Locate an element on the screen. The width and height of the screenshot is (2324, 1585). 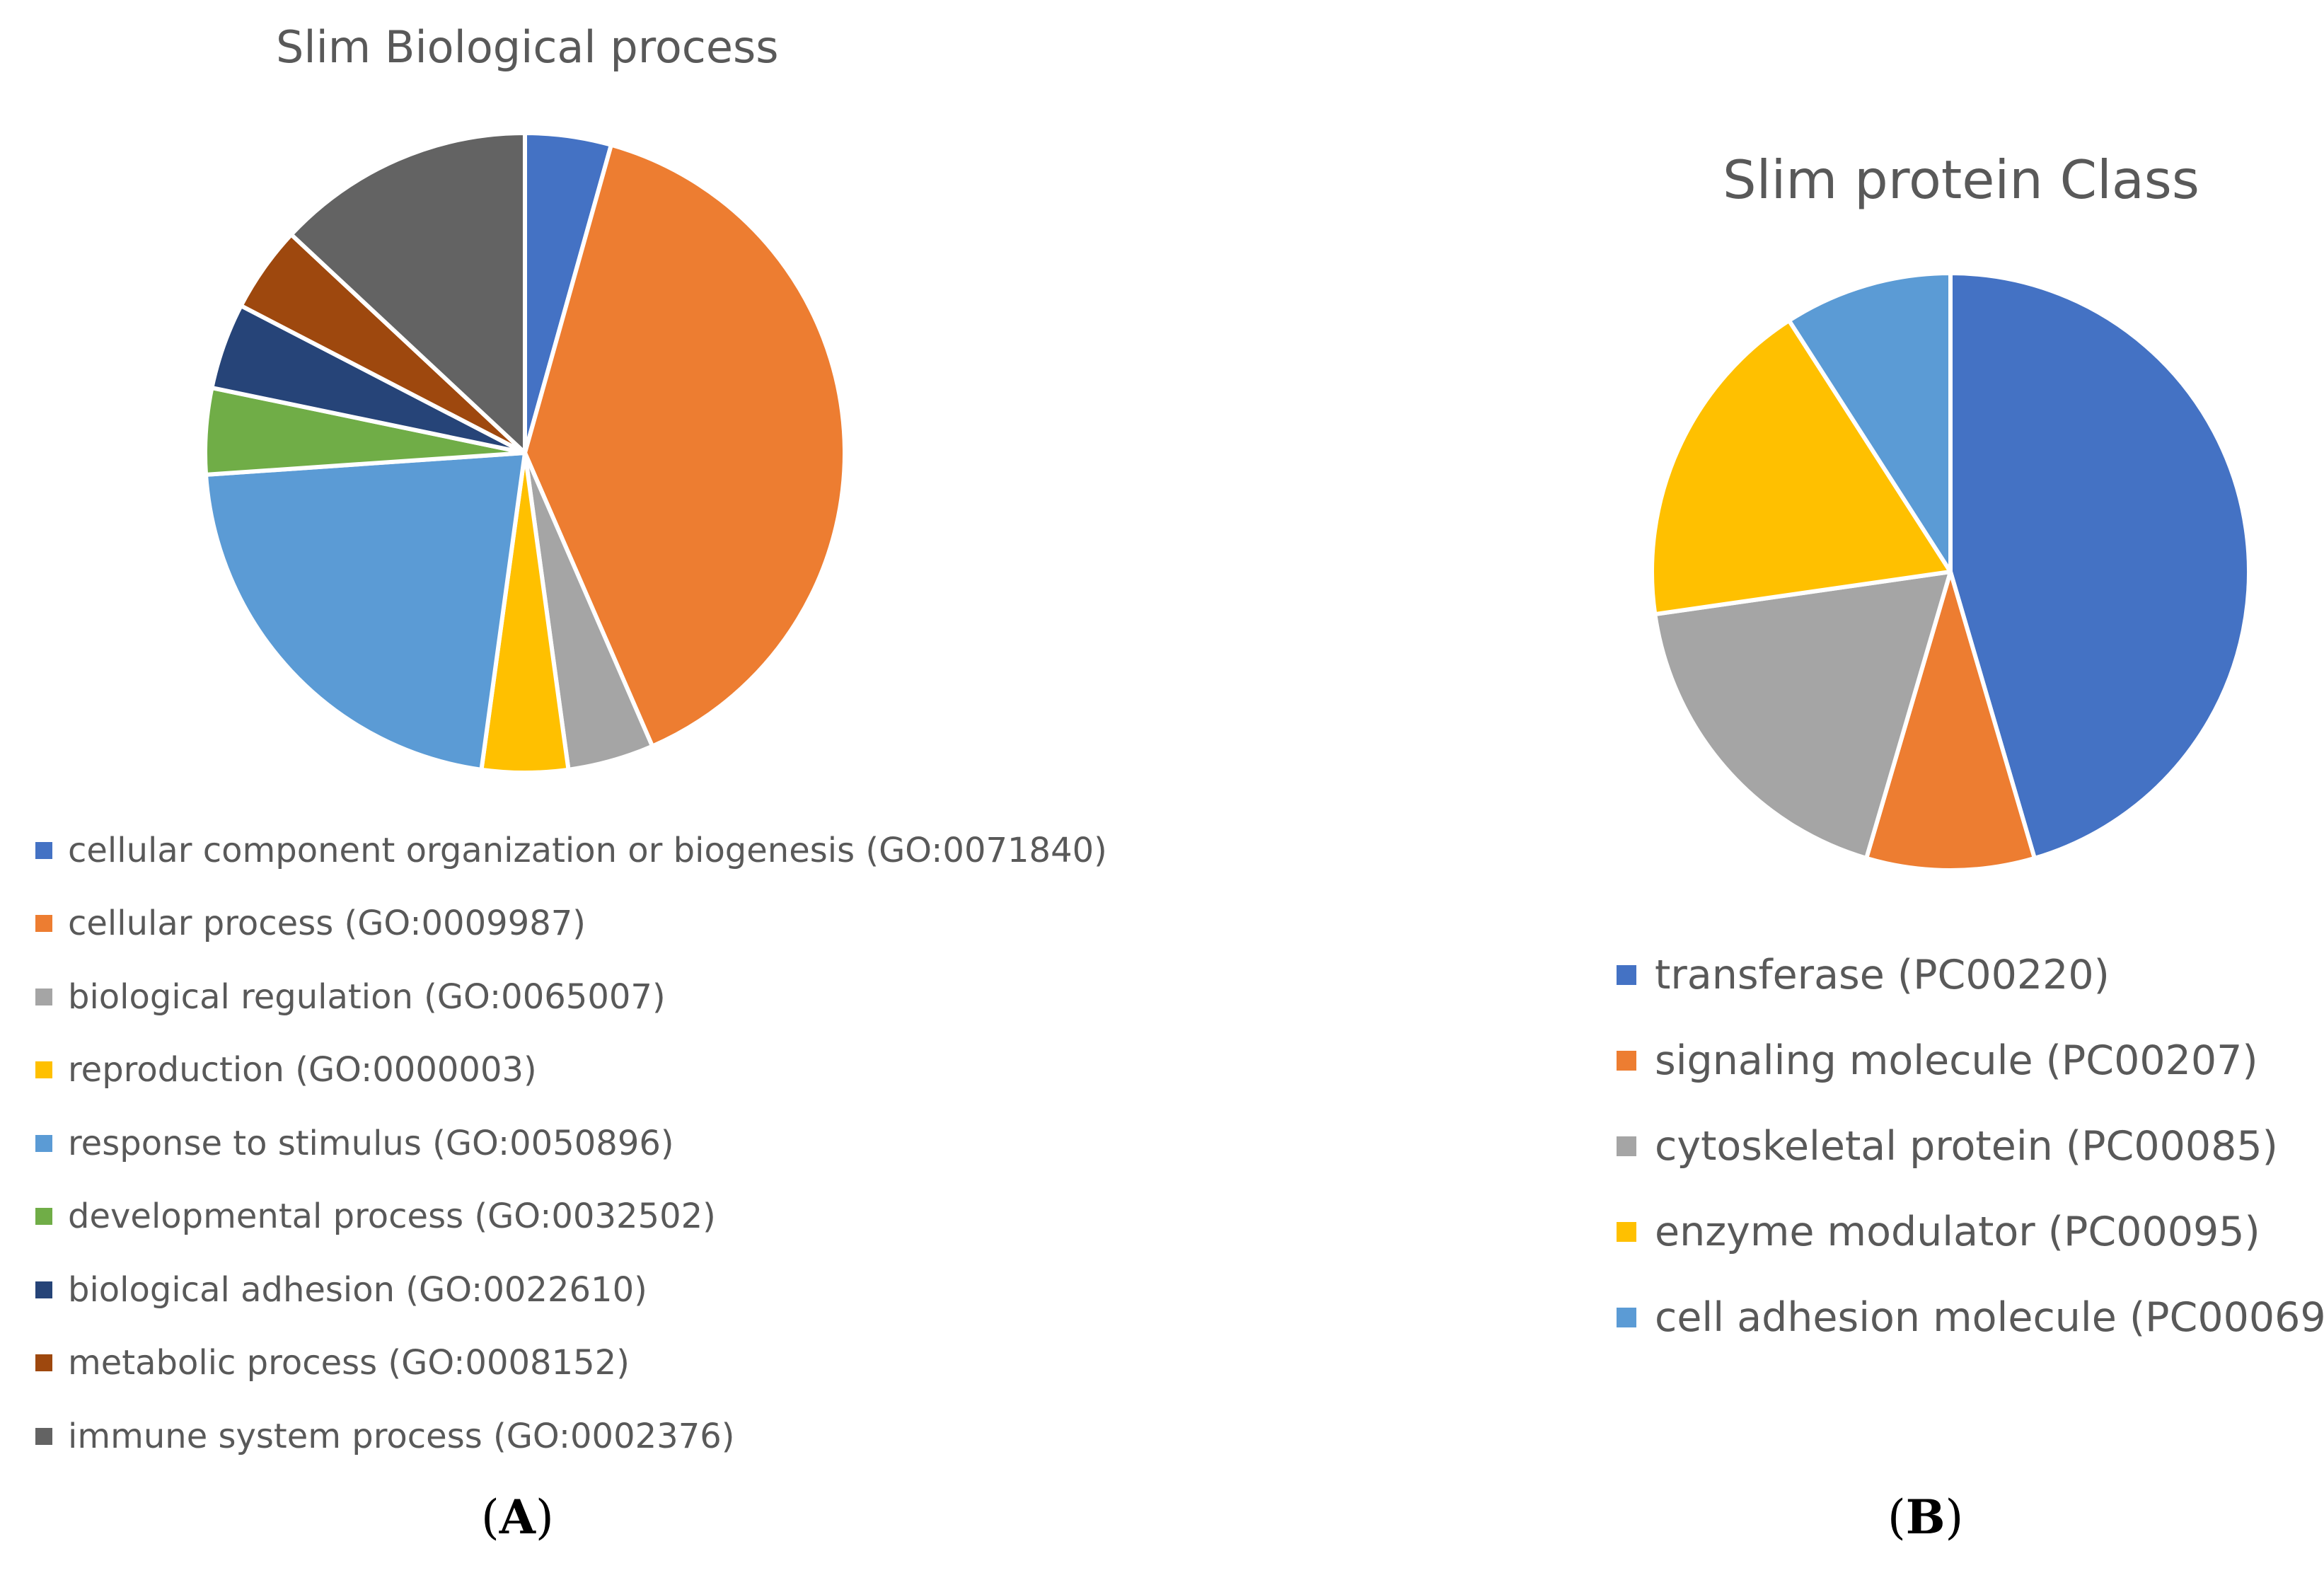
legend-entry-developmental-process: developmental process (GO:0032502) is located at coordinates (571, 1217).